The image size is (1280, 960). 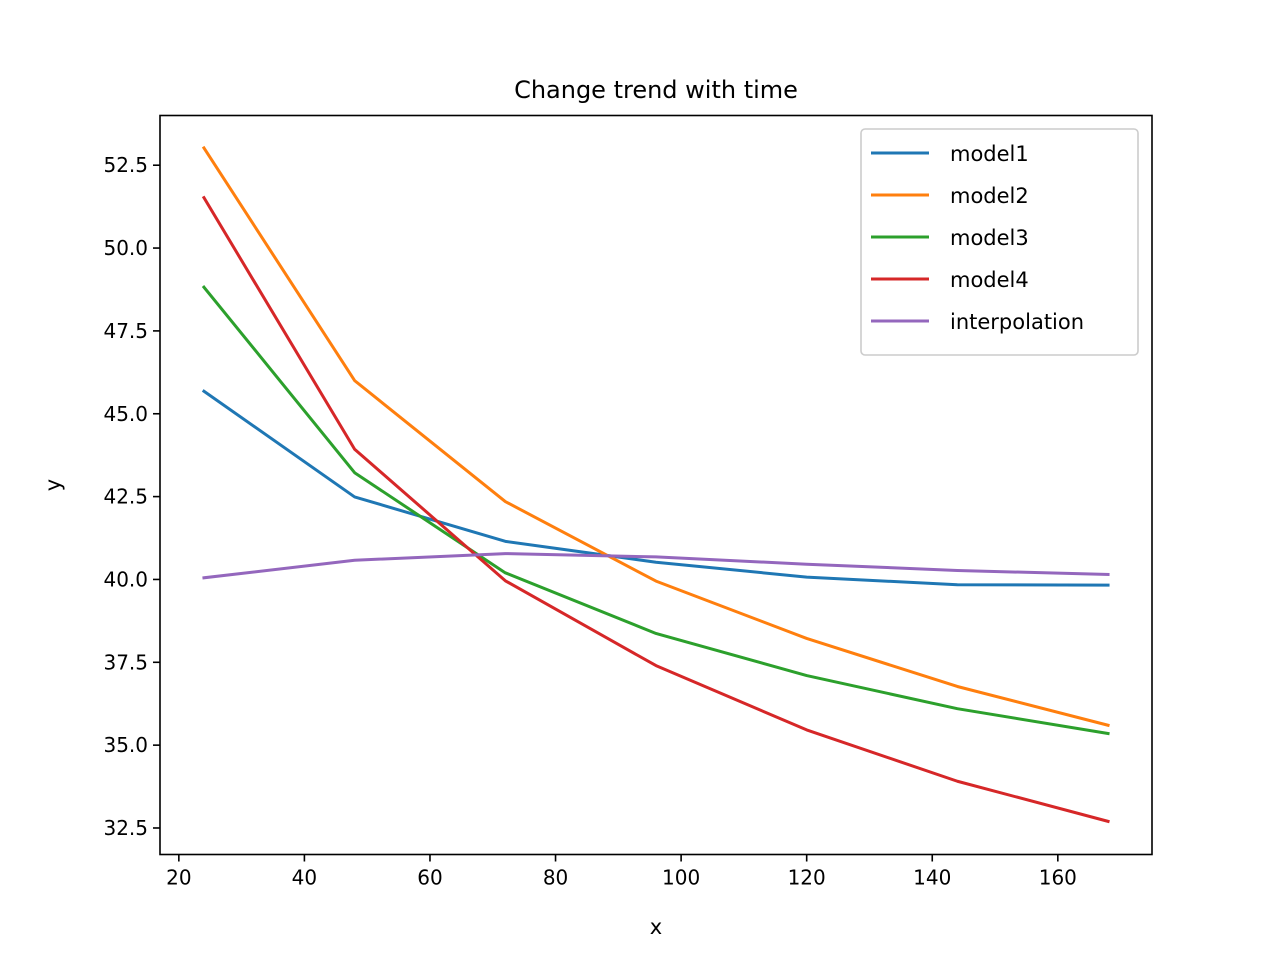 What do you see at coordinates (932, 878) in the screenshot?
I see `x-tick-label: 140` at bounding box center [932, 878].